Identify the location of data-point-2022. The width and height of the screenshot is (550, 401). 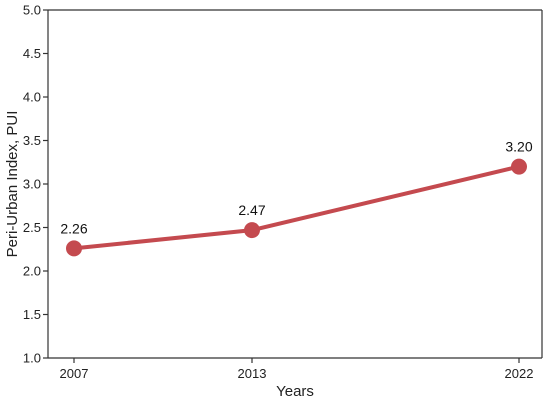
(519, 166).